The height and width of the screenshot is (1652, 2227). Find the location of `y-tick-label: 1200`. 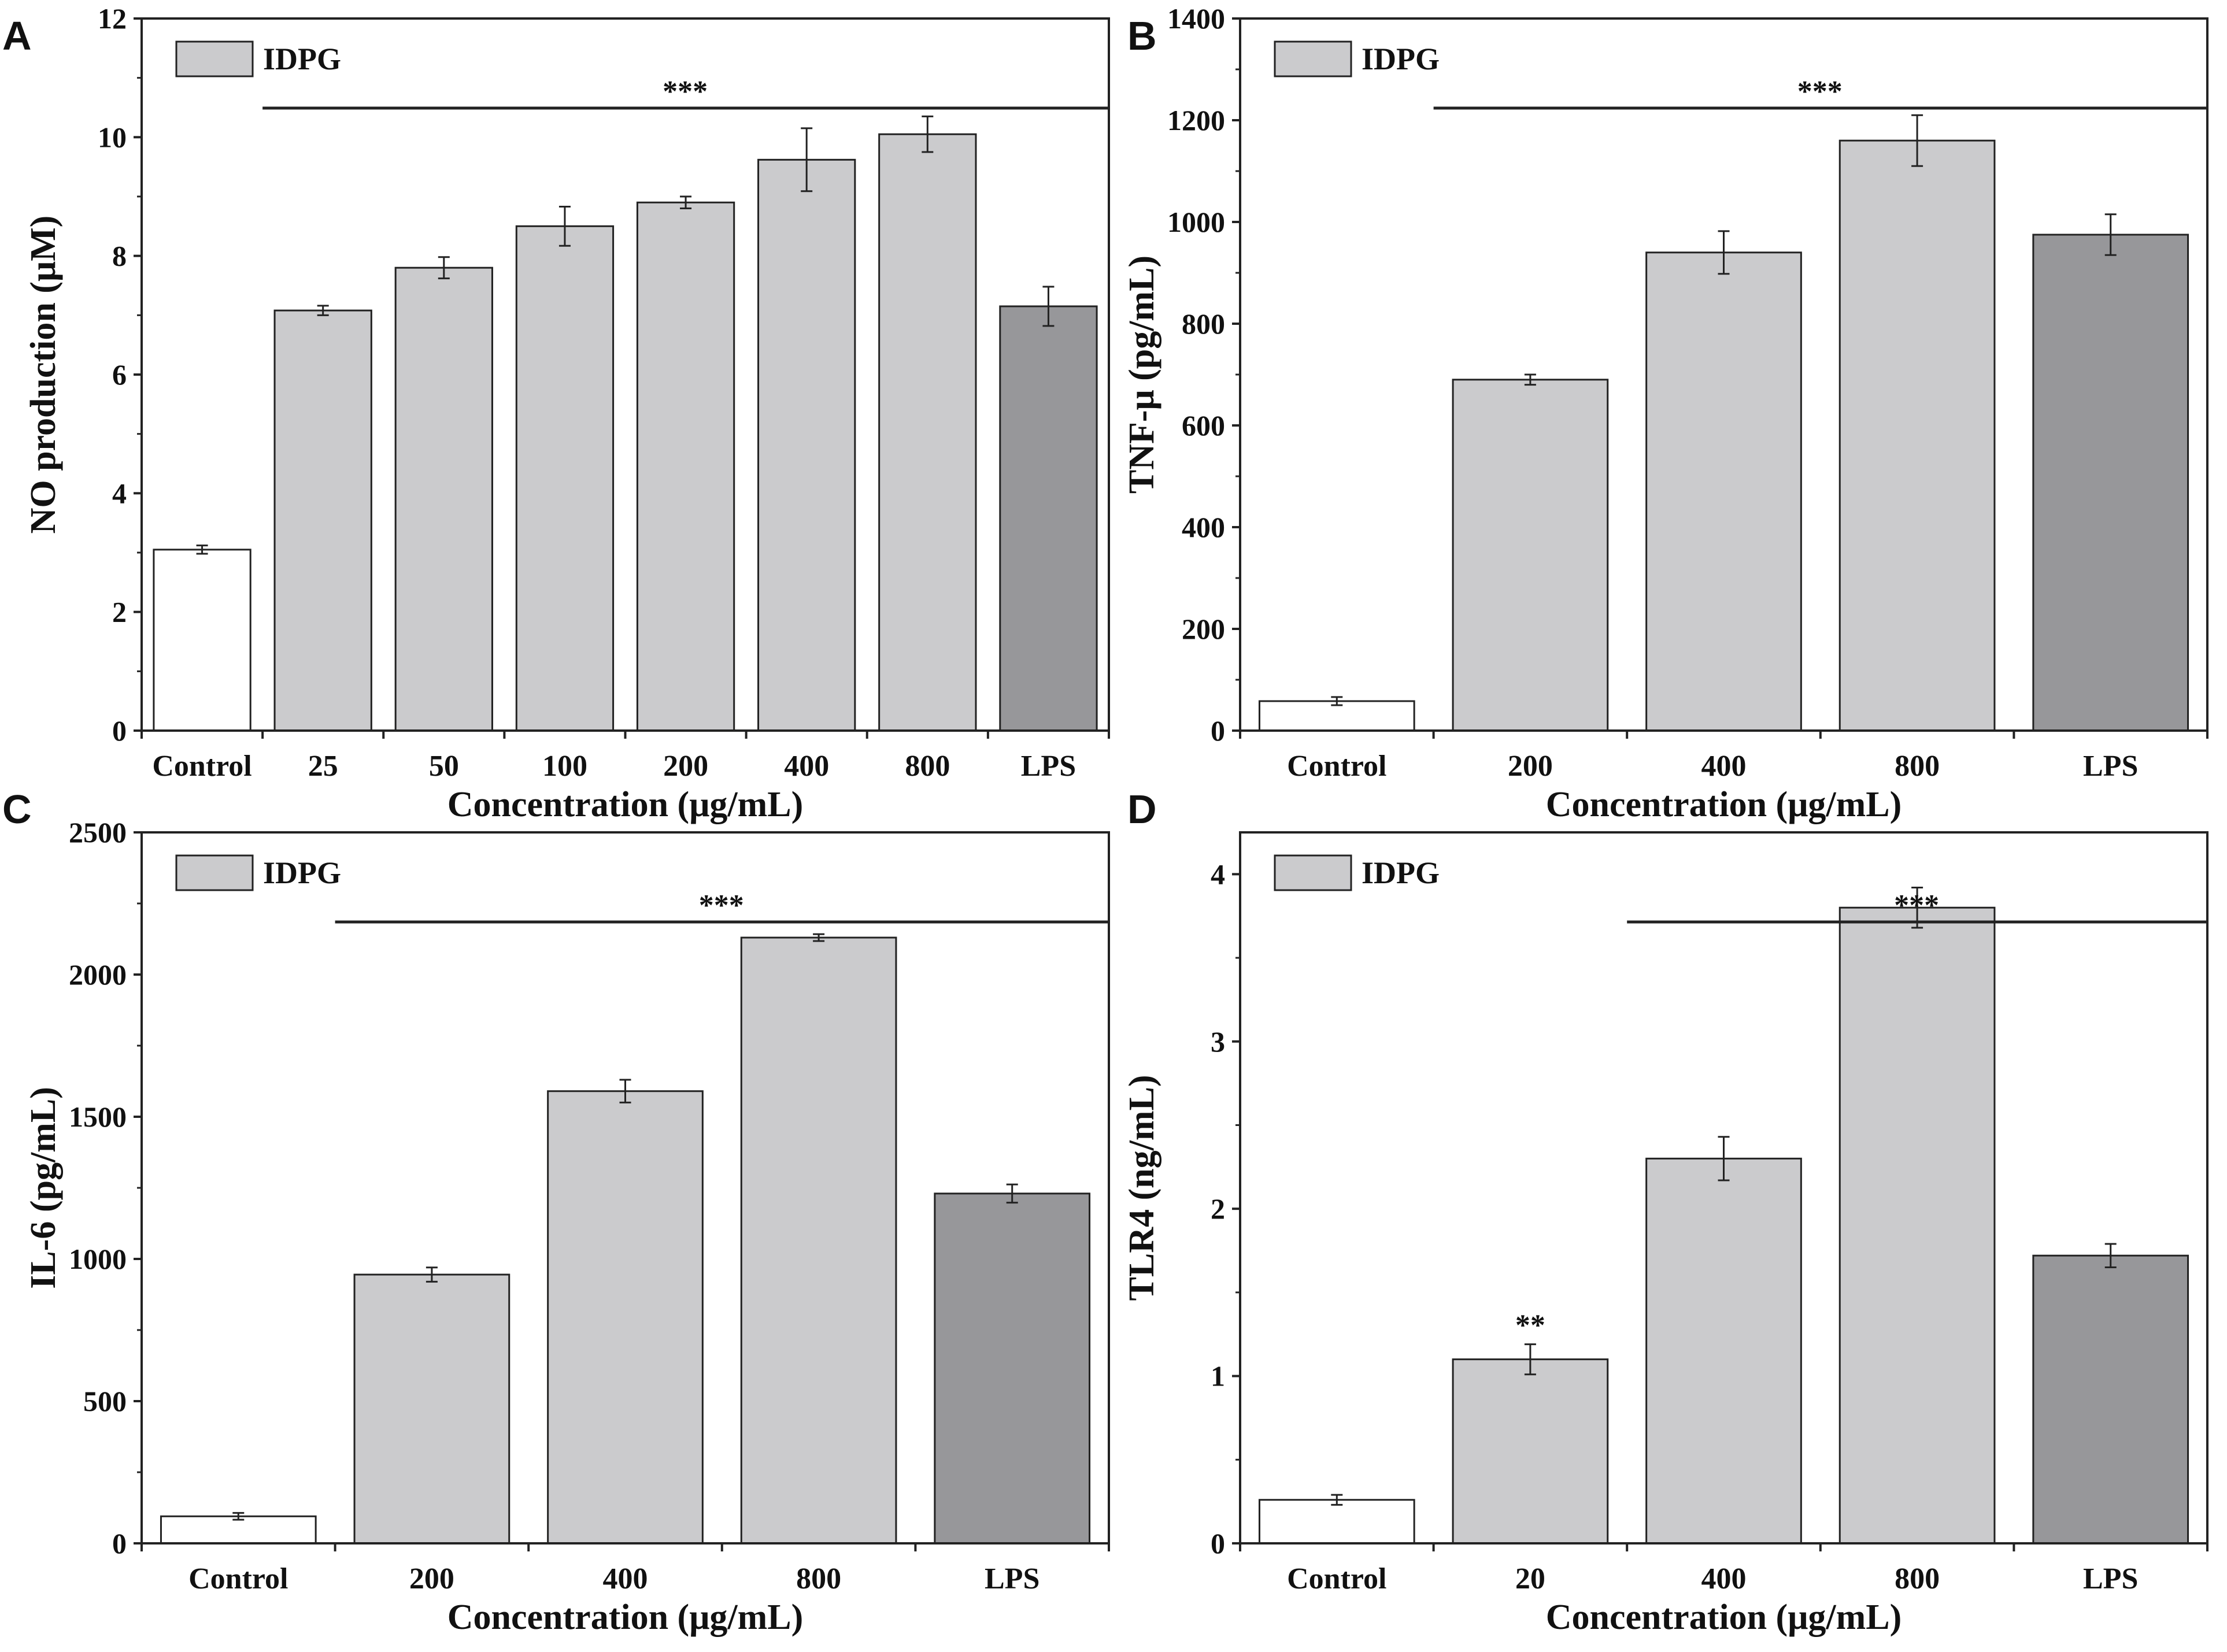

y-tick-label: 1200 is located at coordinates (1196, 120).